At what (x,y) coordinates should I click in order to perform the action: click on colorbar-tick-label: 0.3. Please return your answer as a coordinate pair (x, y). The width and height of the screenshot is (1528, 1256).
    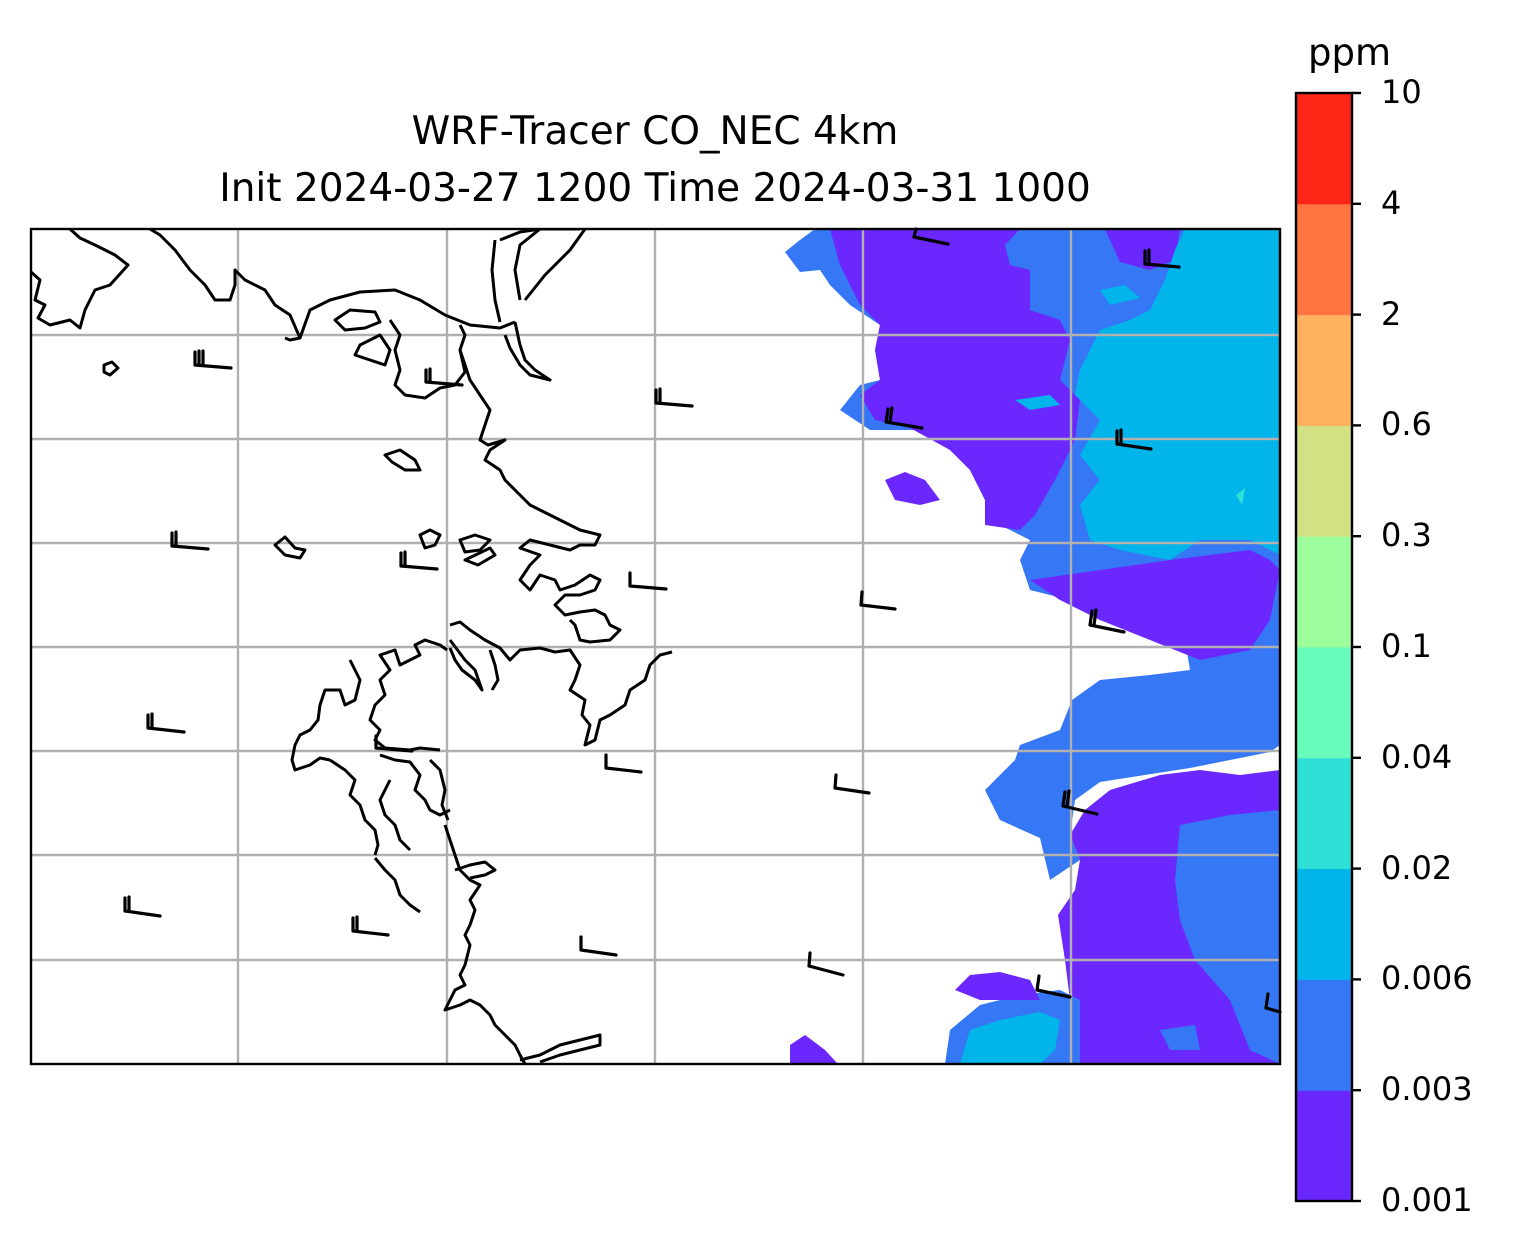
    Looking at the image, I should click on (1406, 535).